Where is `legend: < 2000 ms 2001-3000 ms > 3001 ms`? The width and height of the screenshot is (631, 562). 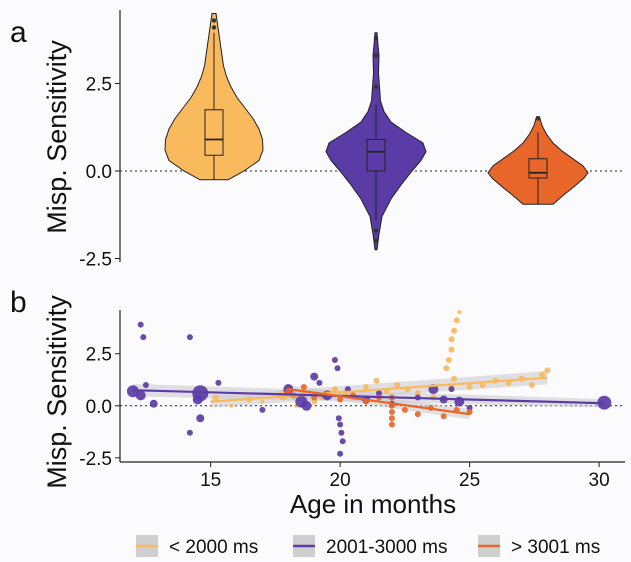 legend: < 2000 ms 2001-3000 ms > 3001 ms is located at coordinates (368, 546).